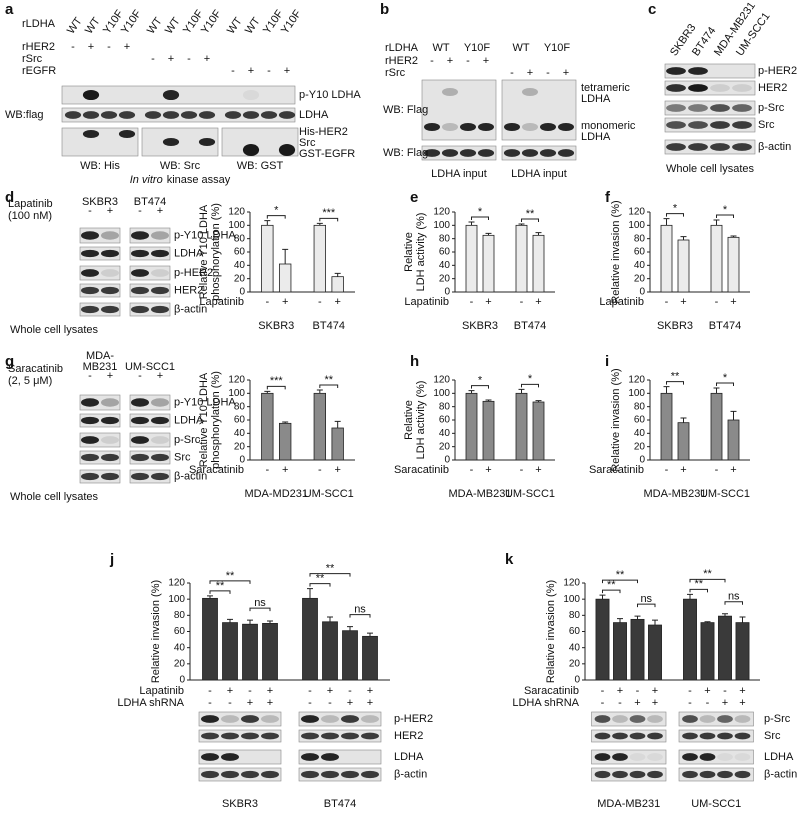 The height and width of the screenshot is (818, 800). I want to click on row-label: rSrc, so click(395, 73).